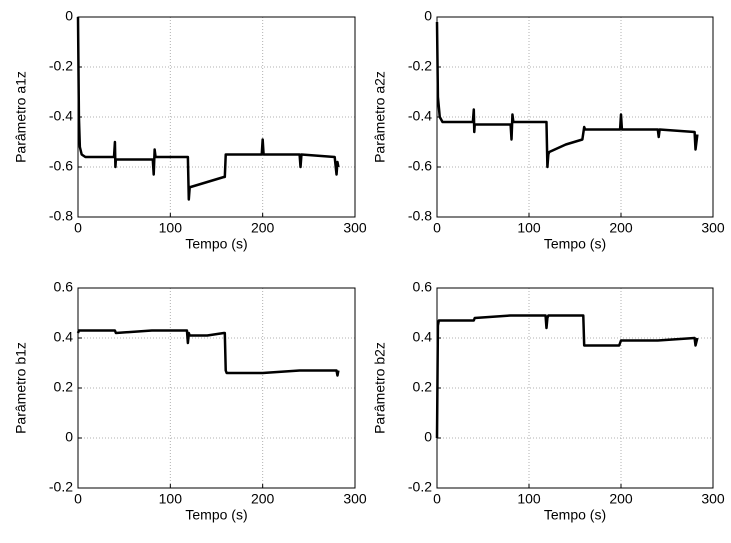 The image size is (731, 543). I want to click on y-axis-label: Parâmetro a1z, so click(21, 117).